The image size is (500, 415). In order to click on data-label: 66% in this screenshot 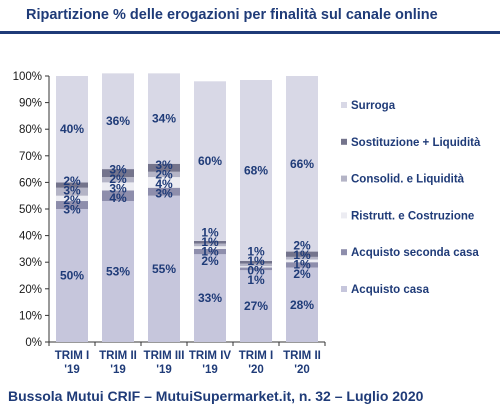, I will do `click(302, 164)`.